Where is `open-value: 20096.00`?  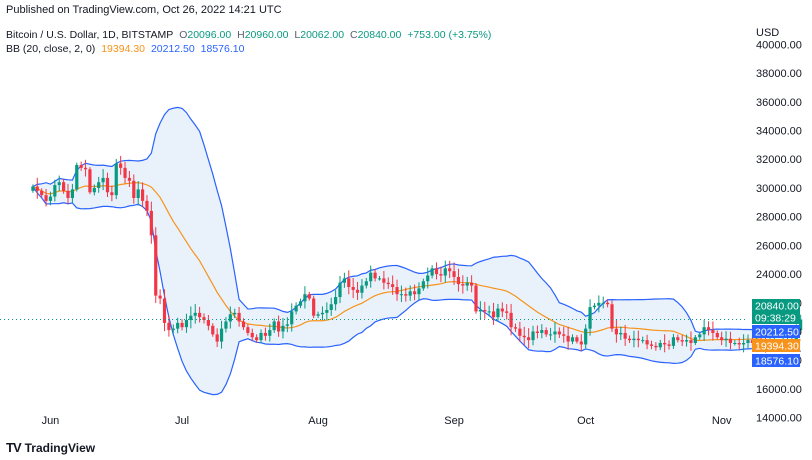
open-value: 20096.00 is located at coordinates (209, 35).